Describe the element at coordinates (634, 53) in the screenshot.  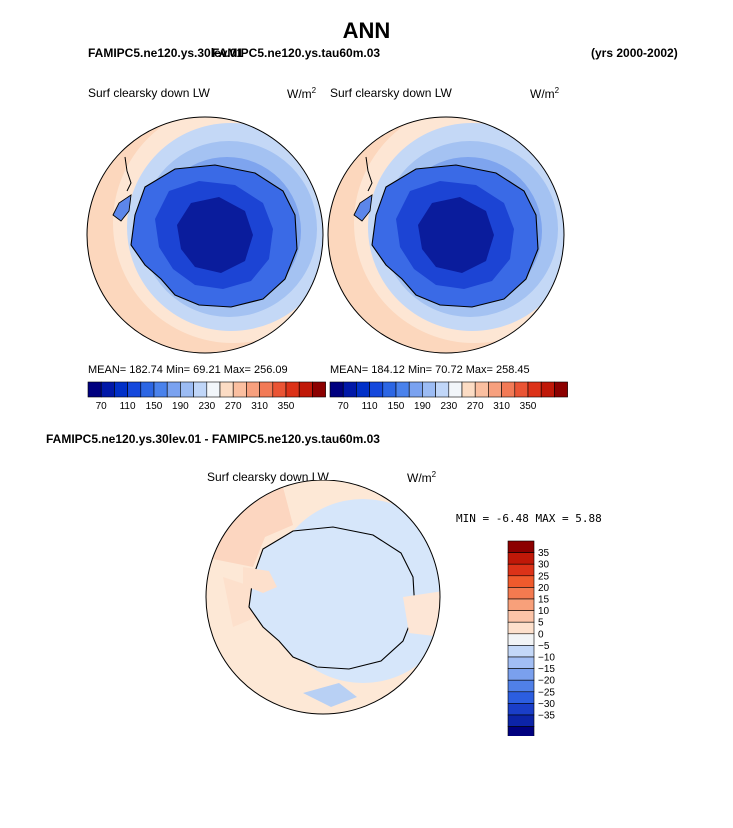
I see `years-label: (yrs 2000-2002)` at that location.